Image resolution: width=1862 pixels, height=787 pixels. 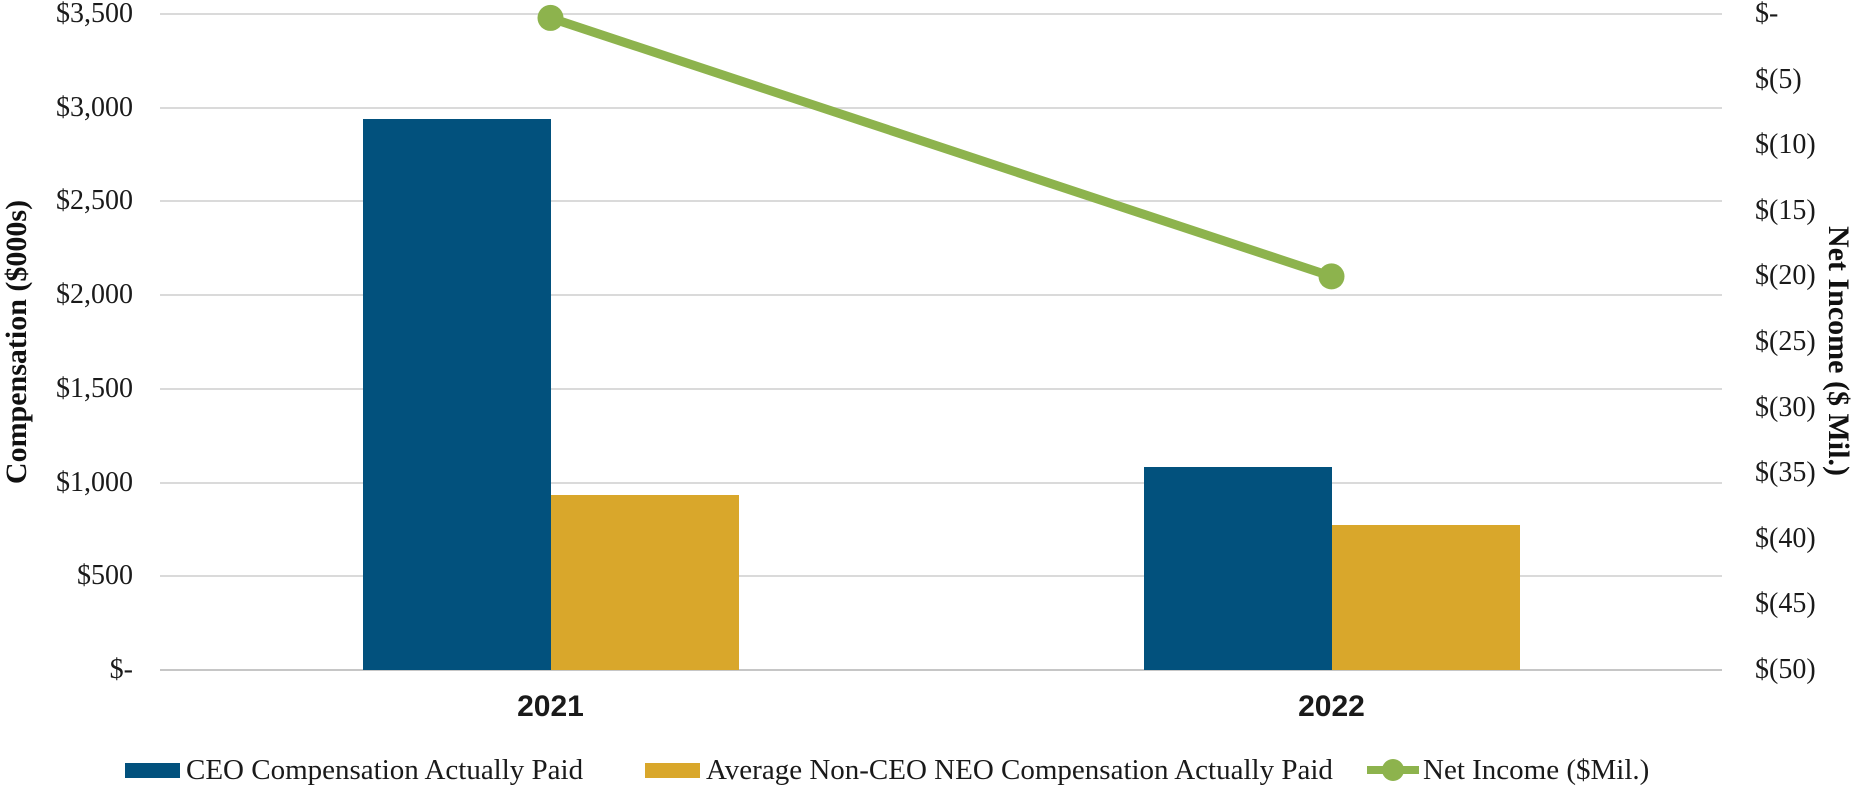 What do you see at coordinates (550, 706) in the screenshot?
I see `x-axis-label-2021: 2021` at bounding box center [550, 706].